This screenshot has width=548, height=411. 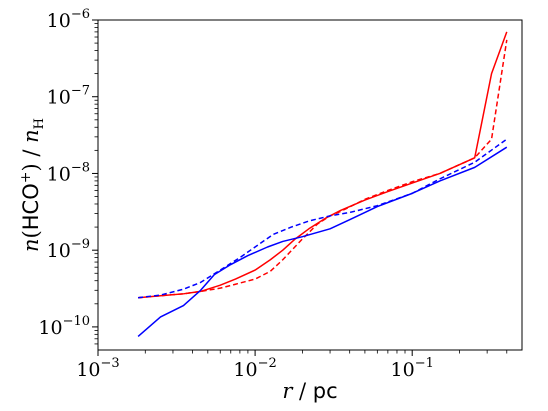 I want to click on x-tick-label: 10⁻², so click(x=254, y=368).